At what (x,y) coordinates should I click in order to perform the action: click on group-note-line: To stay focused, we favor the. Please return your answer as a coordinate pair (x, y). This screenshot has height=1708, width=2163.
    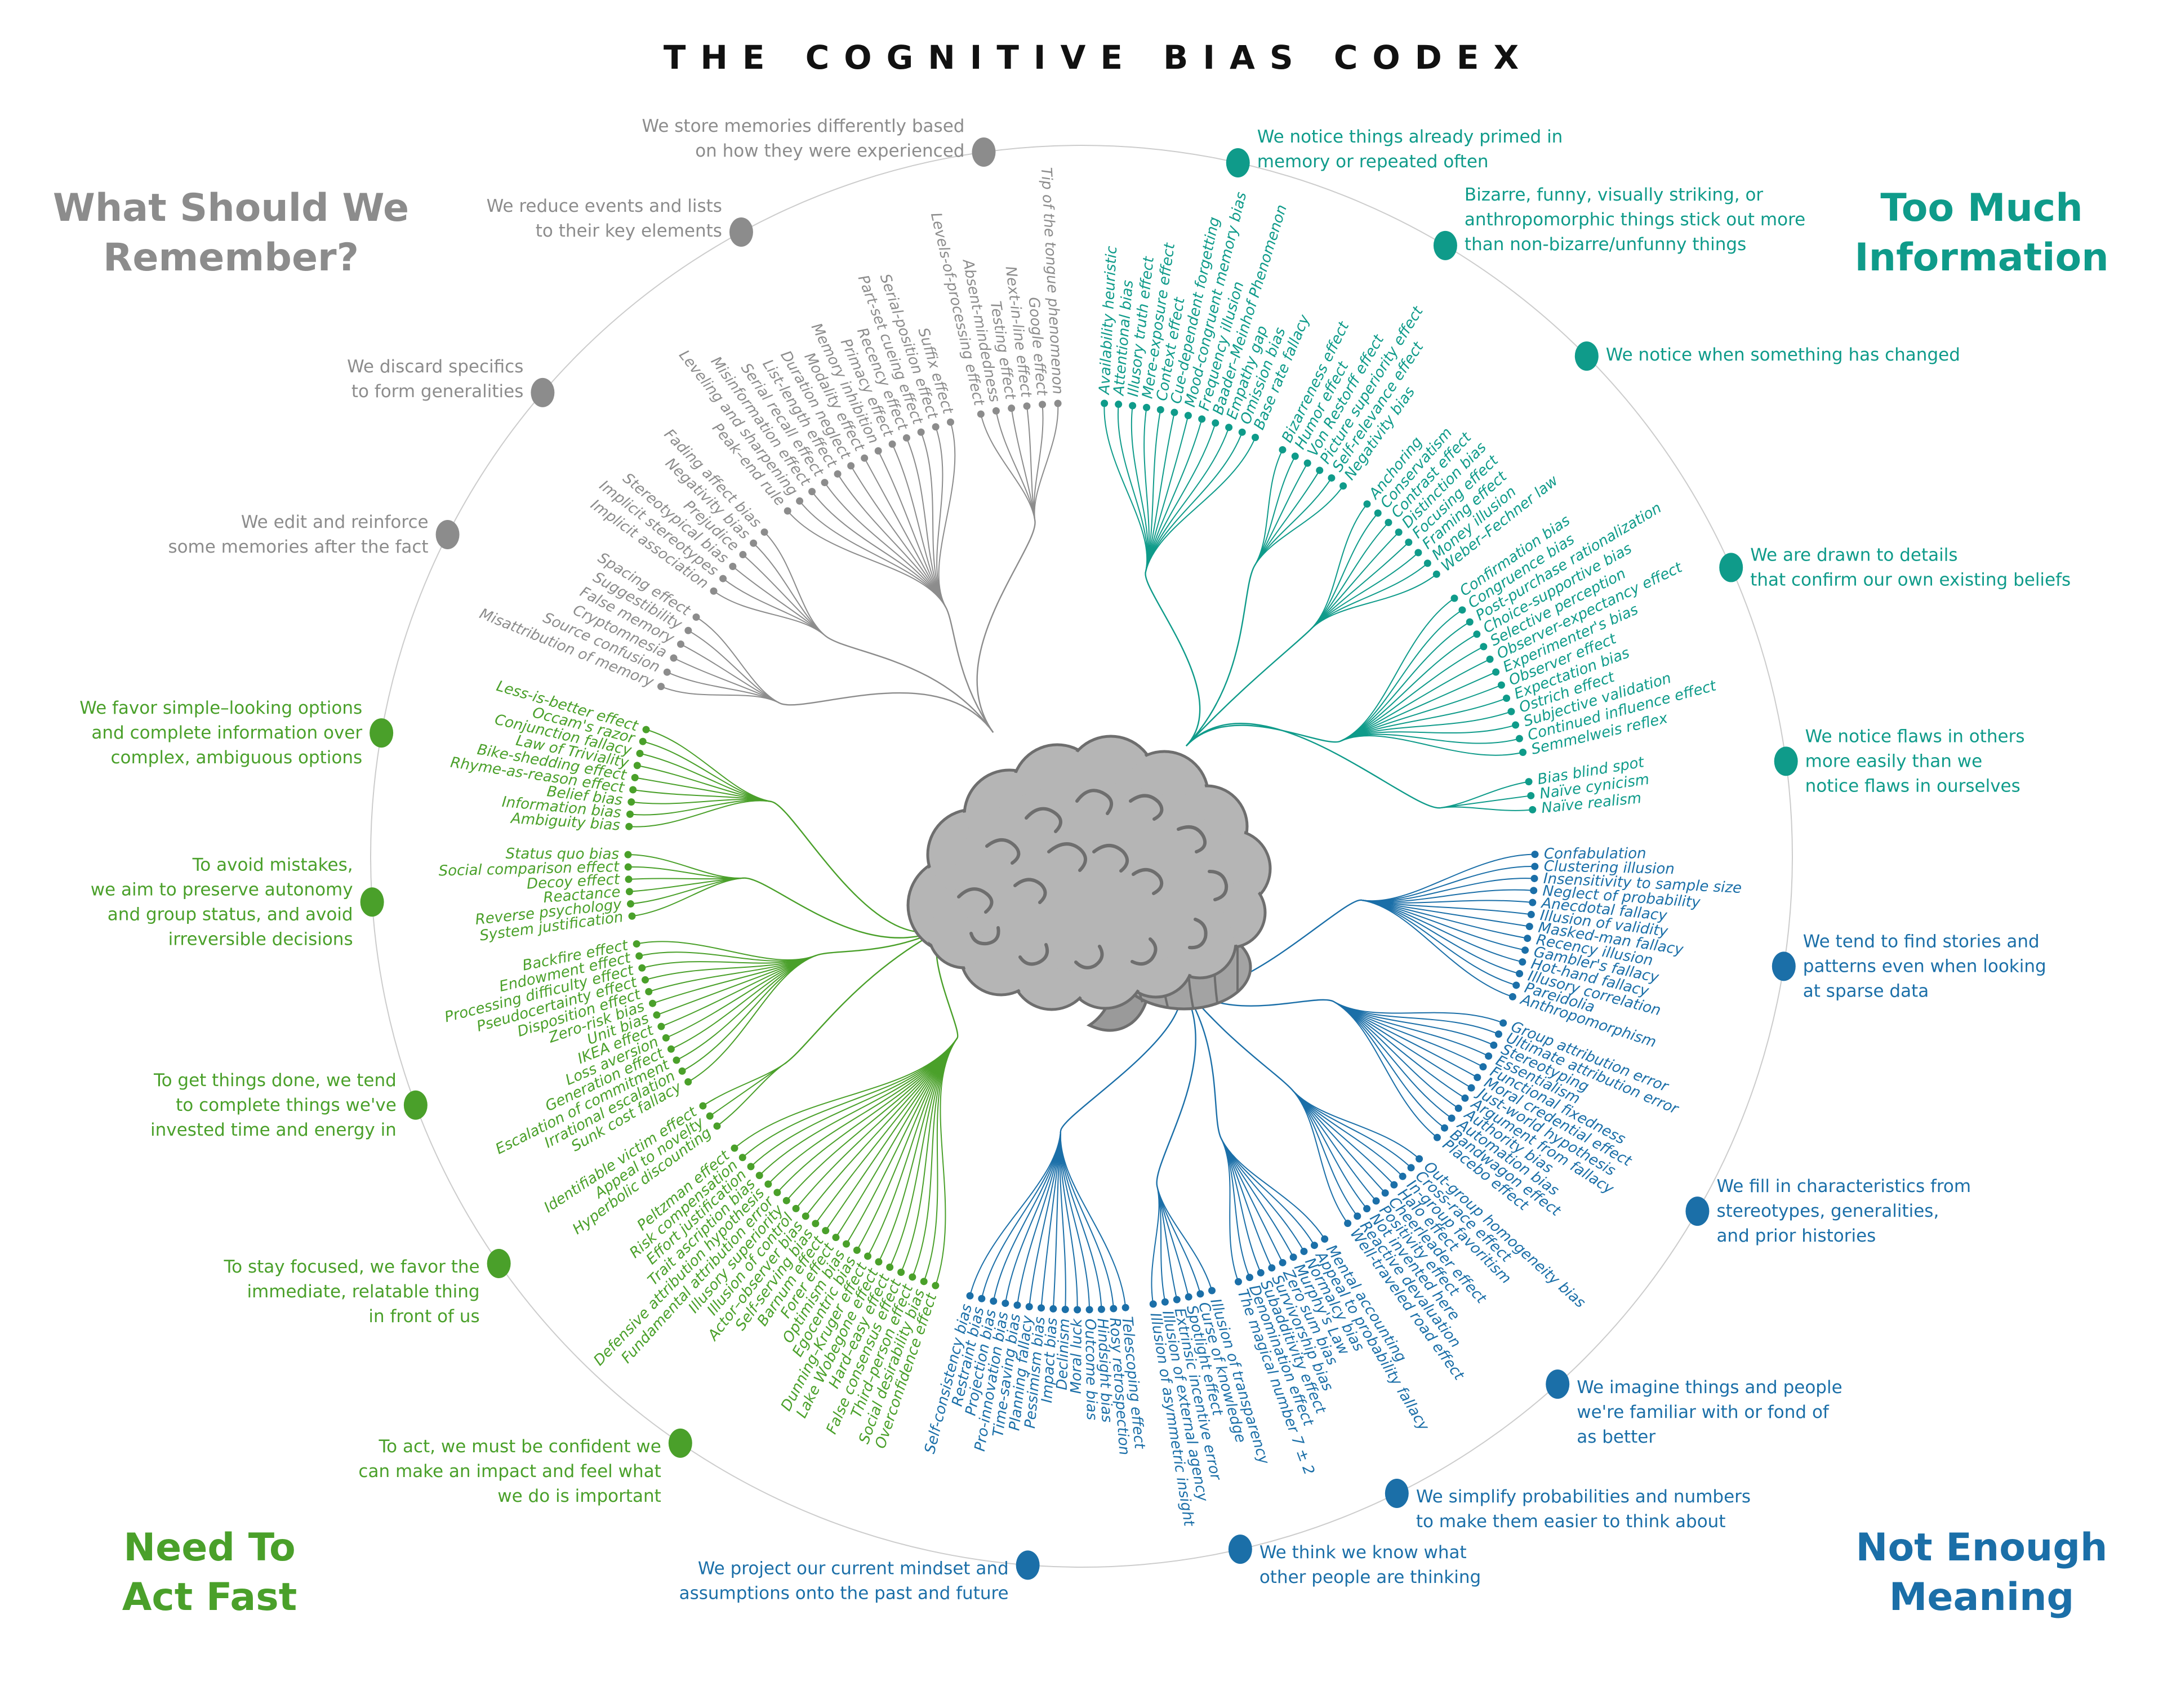
    Looking at the image, I should click on (351, 1267).